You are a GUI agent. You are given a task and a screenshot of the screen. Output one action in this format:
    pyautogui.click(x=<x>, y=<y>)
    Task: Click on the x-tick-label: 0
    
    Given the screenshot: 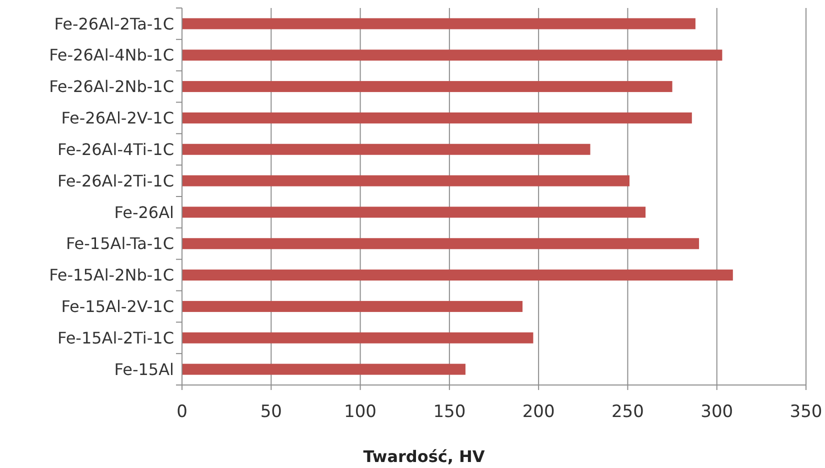 What is the action you would take?
    pyautogui.click(x=182, y=412)
    